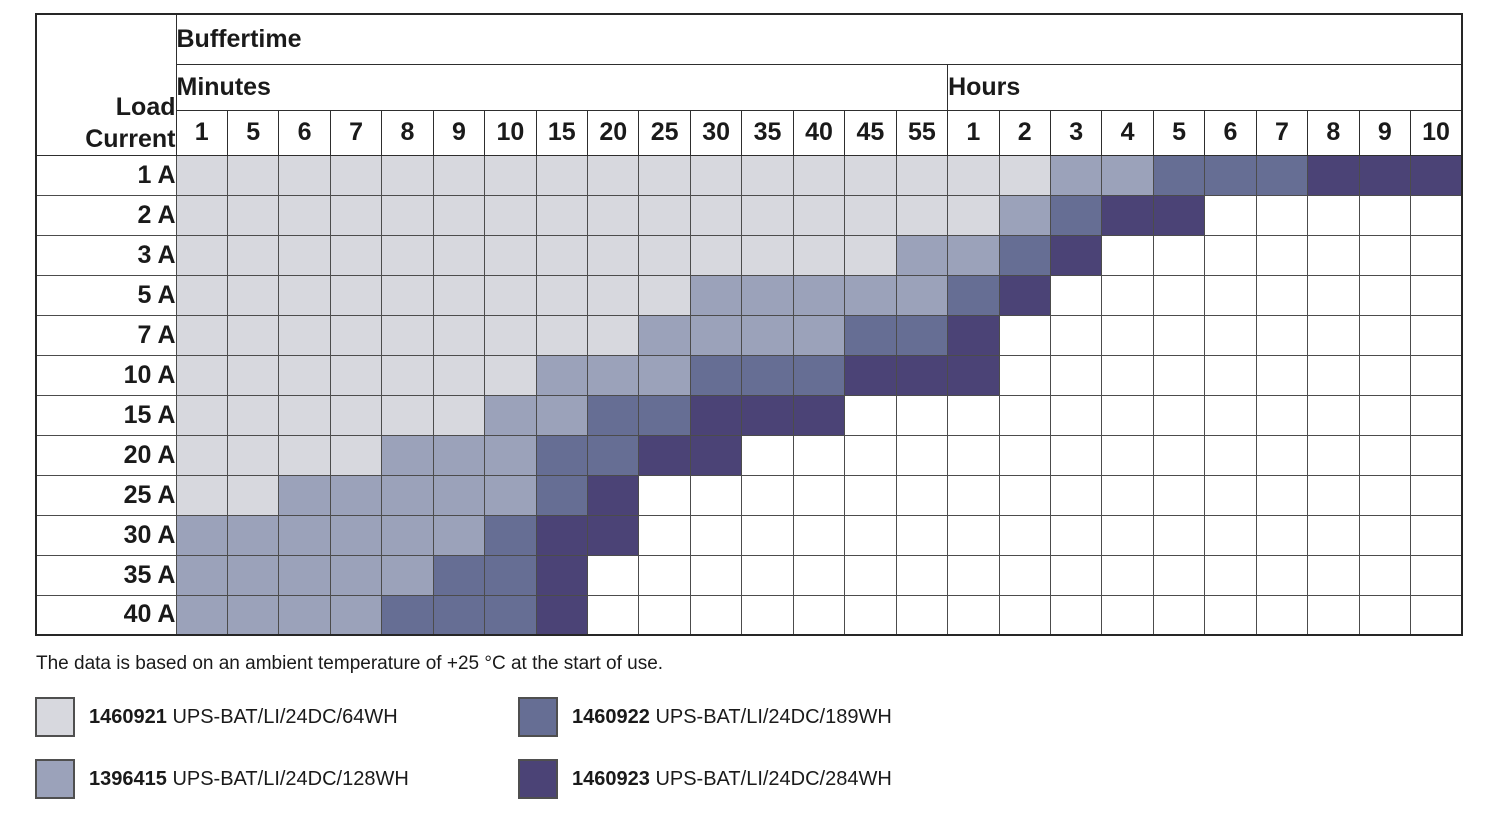  Describe the element at coordinates (285, 716) in the screenshot. I see `legend-name: UPS-BAT/LI/24DC/64WH` at that location.